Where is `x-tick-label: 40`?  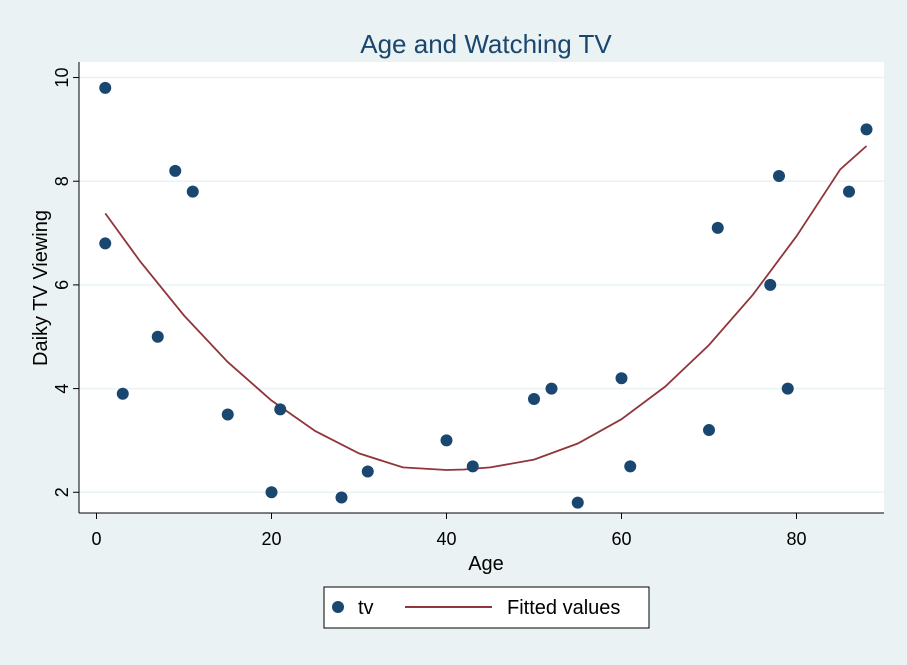 x-tick-label: 40 is located at coordinates (446, 539).